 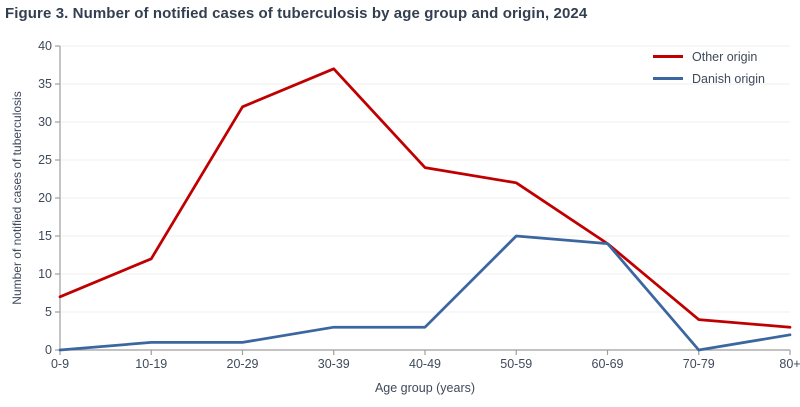 I want to click on x-tick-label: 10-19, so click(x=151, y=364).